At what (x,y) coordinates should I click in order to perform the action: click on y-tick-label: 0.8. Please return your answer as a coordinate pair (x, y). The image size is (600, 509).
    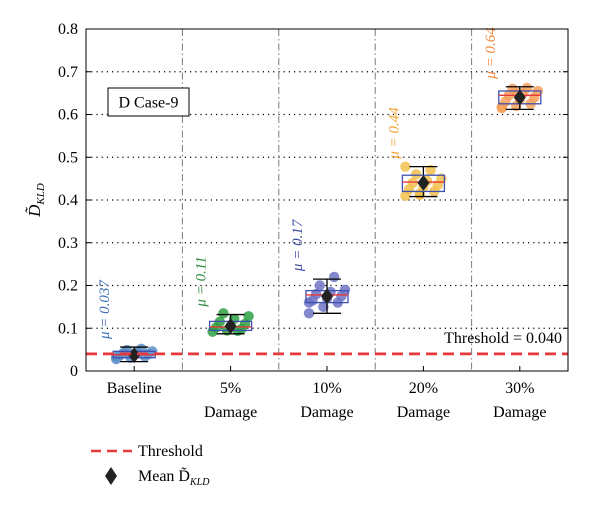
    Looking at the image, I should click on (68, 29).